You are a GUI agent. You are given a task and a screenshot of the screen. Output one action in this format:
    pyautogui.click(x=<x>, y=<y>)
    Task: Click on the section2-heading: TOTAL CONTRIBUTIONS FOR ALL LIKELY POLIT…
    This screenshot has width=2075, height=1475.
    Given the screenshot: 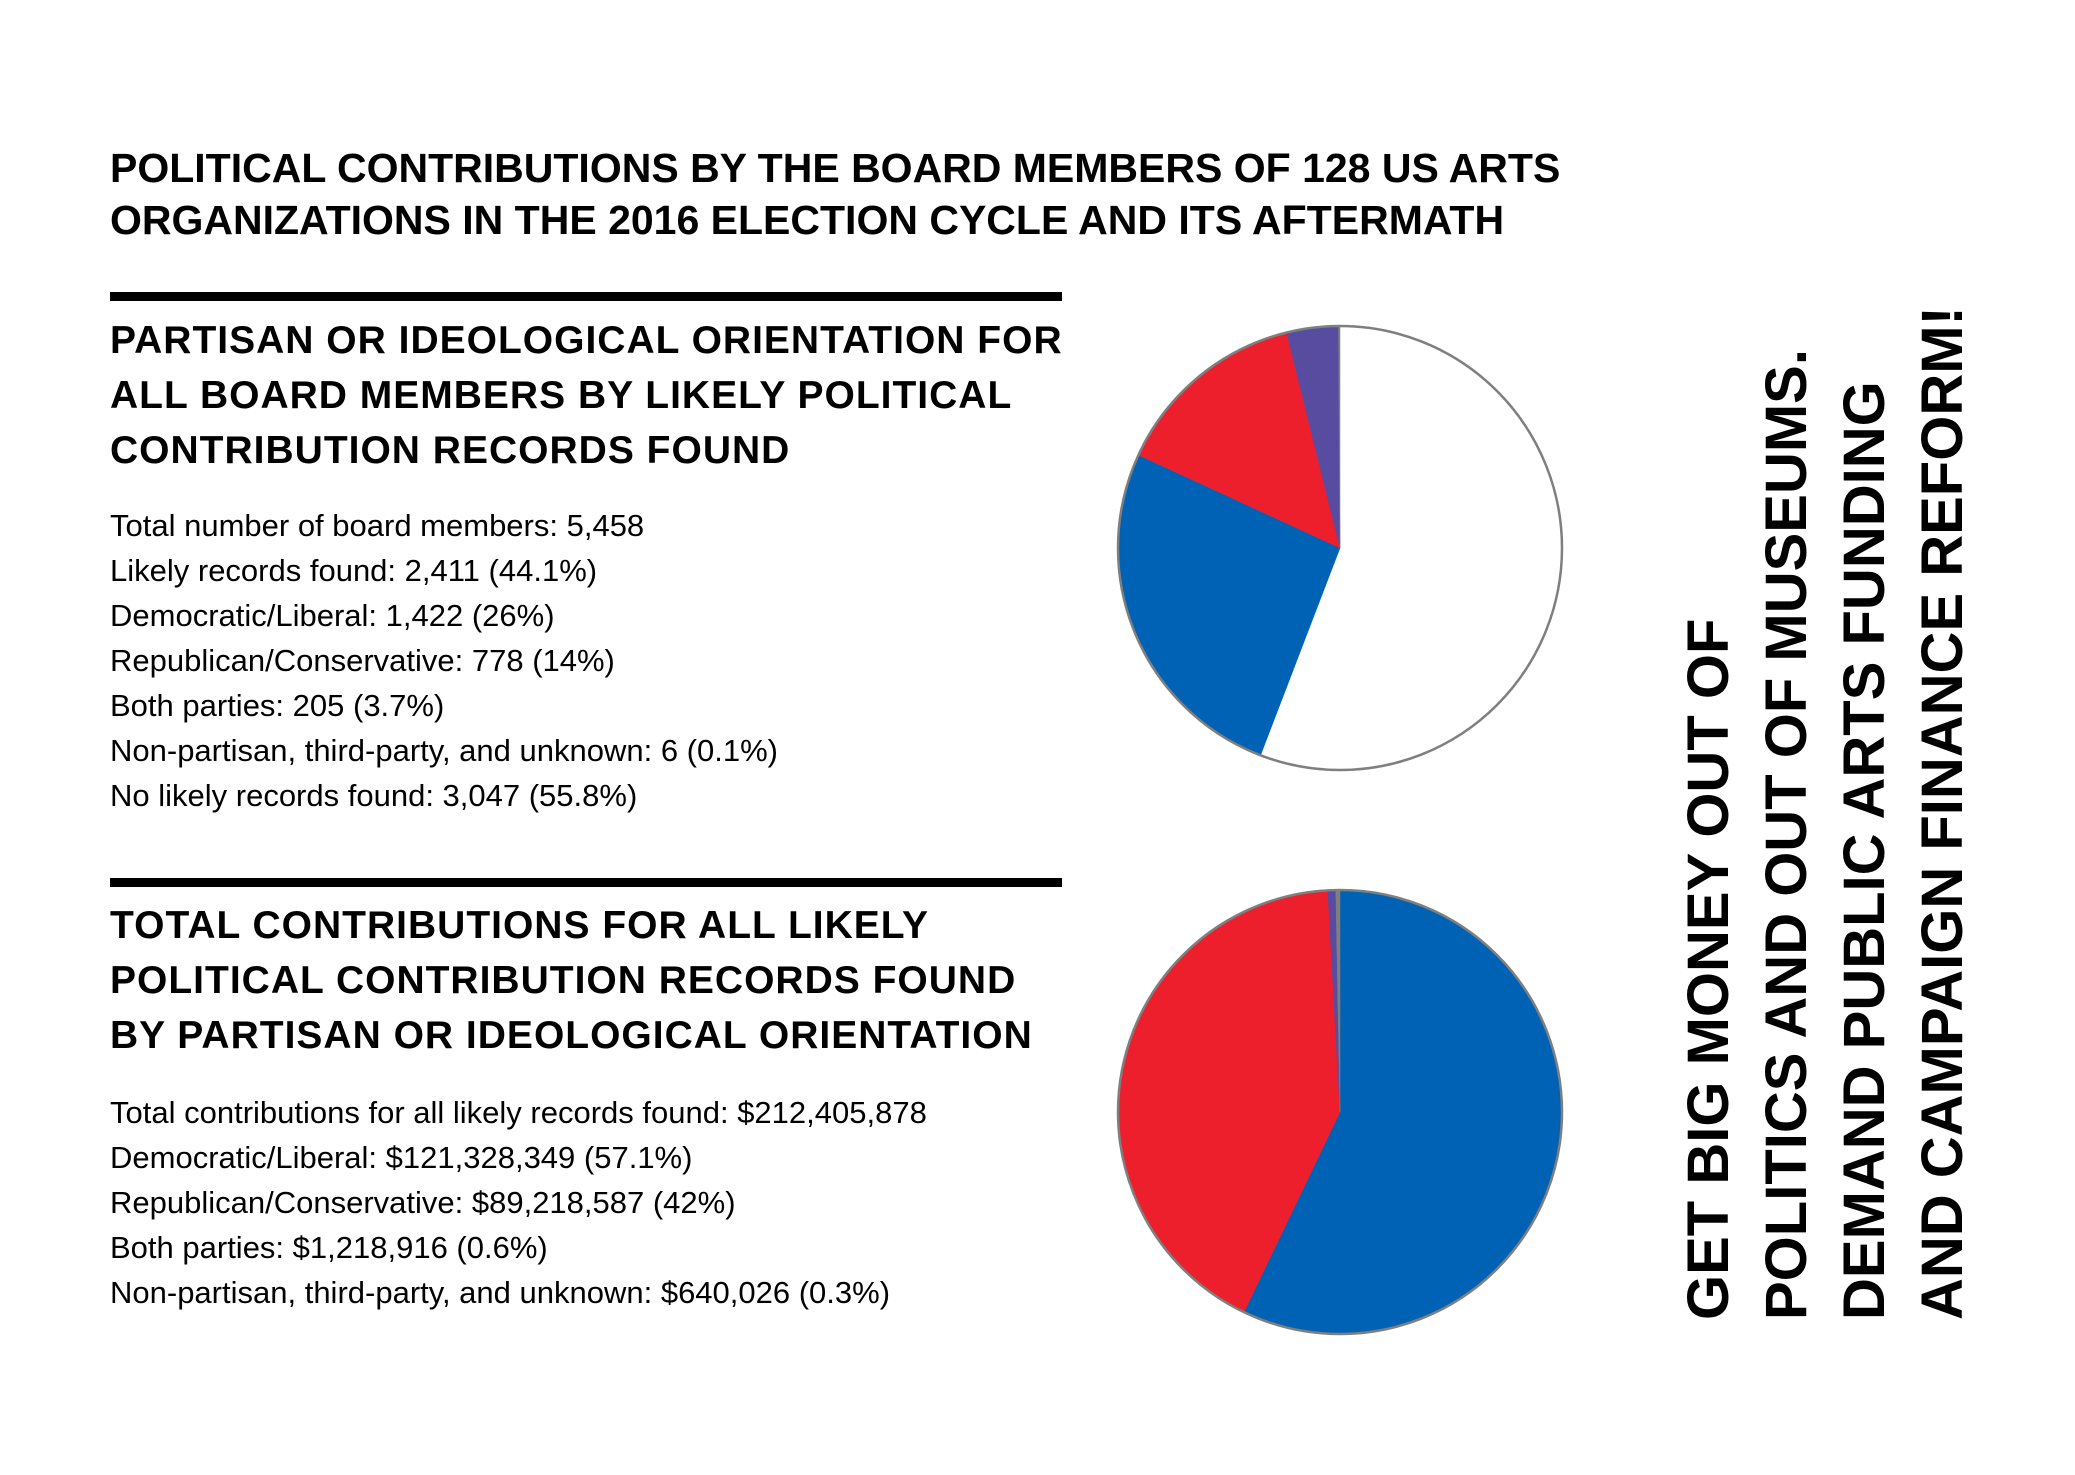 What is the action you would take?
    pyautogui.click(x=571, y=980)
    